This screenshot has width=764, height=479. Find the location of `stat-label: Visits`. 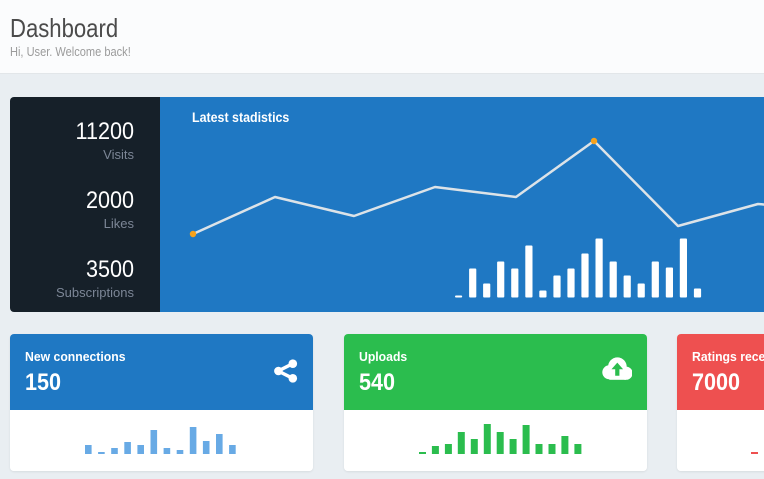

stat-label: Visits is located at coordinates (118, 154).